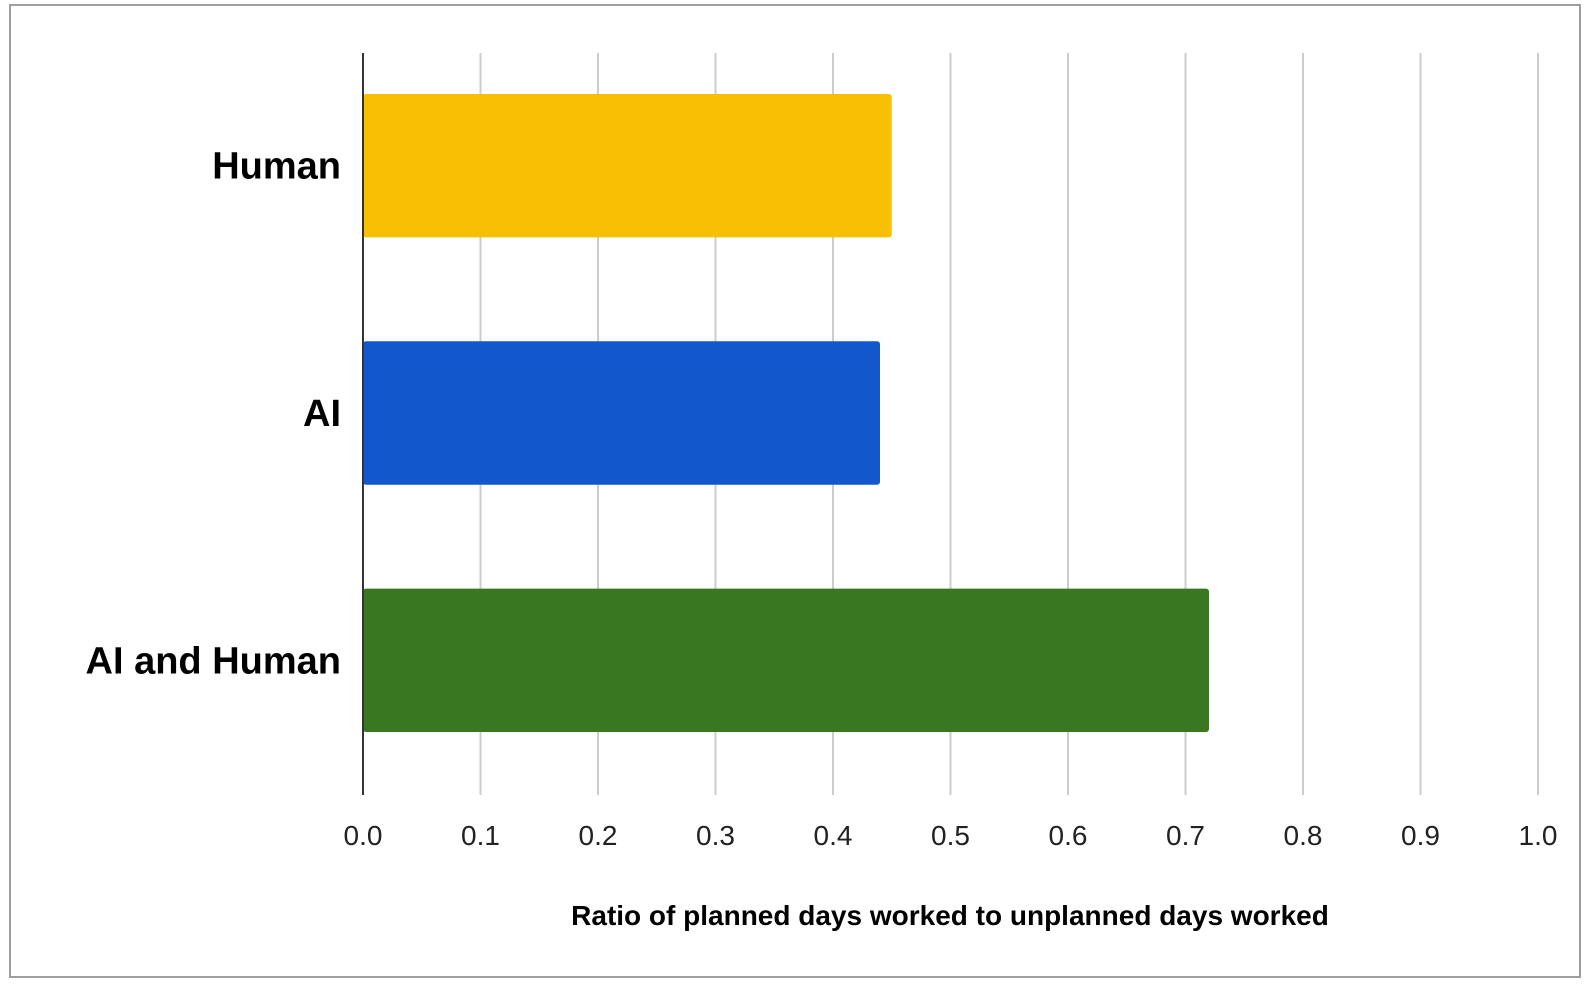 This screenshot has height=985, width=1592. What do you see at coordinates (213, 414) in the screenshot?
I see `category-labels: Human AI AI and Human` at bounding box center [213, 414].